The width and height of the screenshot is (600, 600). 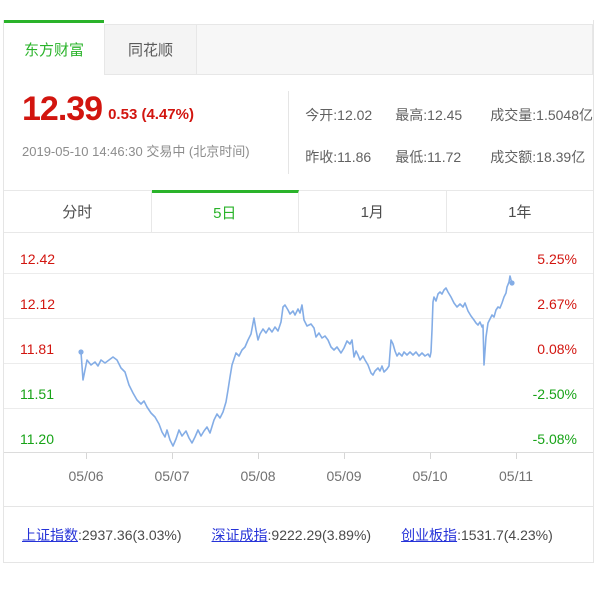 I want to click on y-axis-percent-label: 2.67%, so click(x=557, y=304).